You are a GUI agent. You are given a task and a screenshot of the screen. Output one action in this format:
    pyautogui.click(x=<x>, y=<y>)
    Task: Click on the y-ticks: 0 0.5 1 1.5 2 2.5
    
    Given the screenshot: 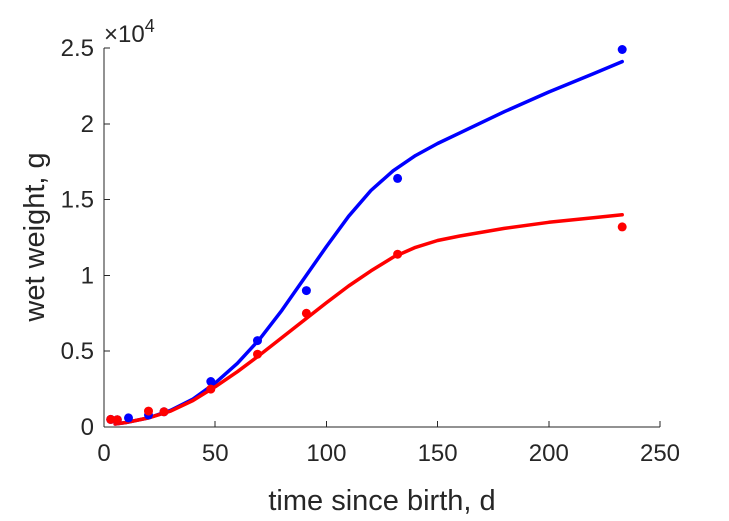 What is the action you would take?
    pyautogui.click(x=85, y=238)
    